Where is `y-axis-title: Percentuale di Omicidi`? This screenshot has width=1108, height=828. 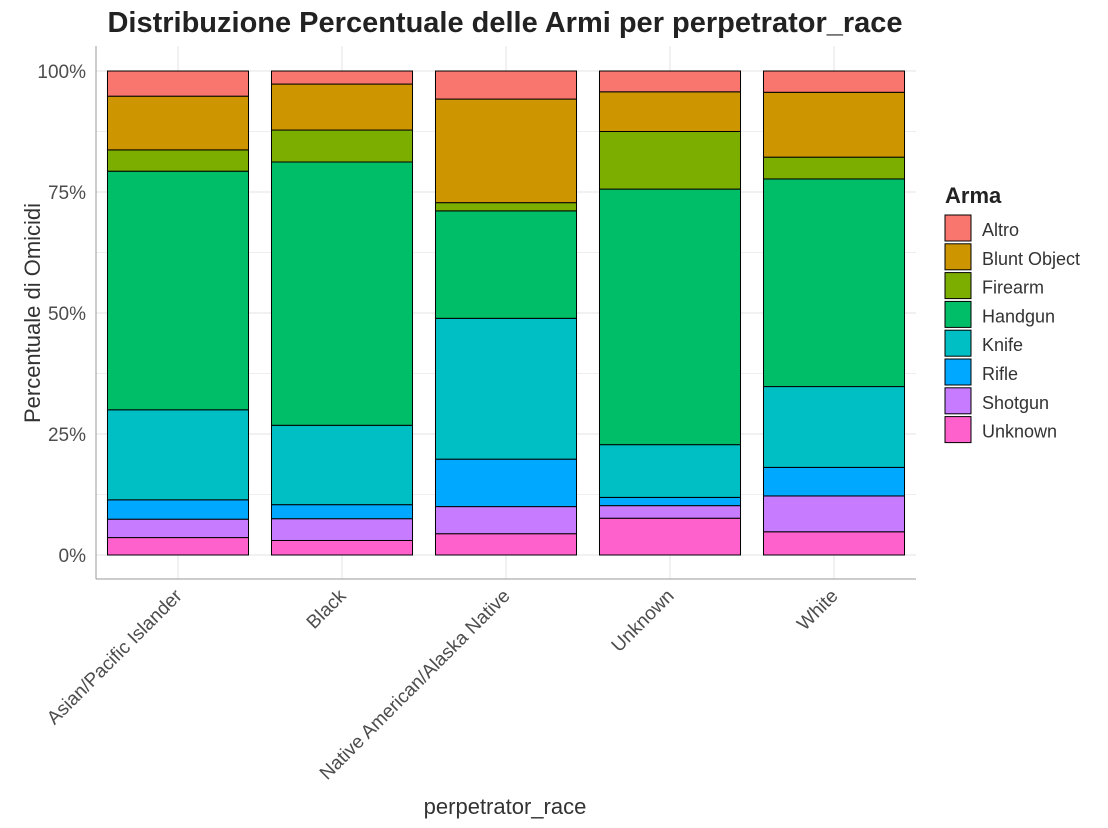 y-axis-title: Percentuale di Omicidi is located at coordinates (32, 313).